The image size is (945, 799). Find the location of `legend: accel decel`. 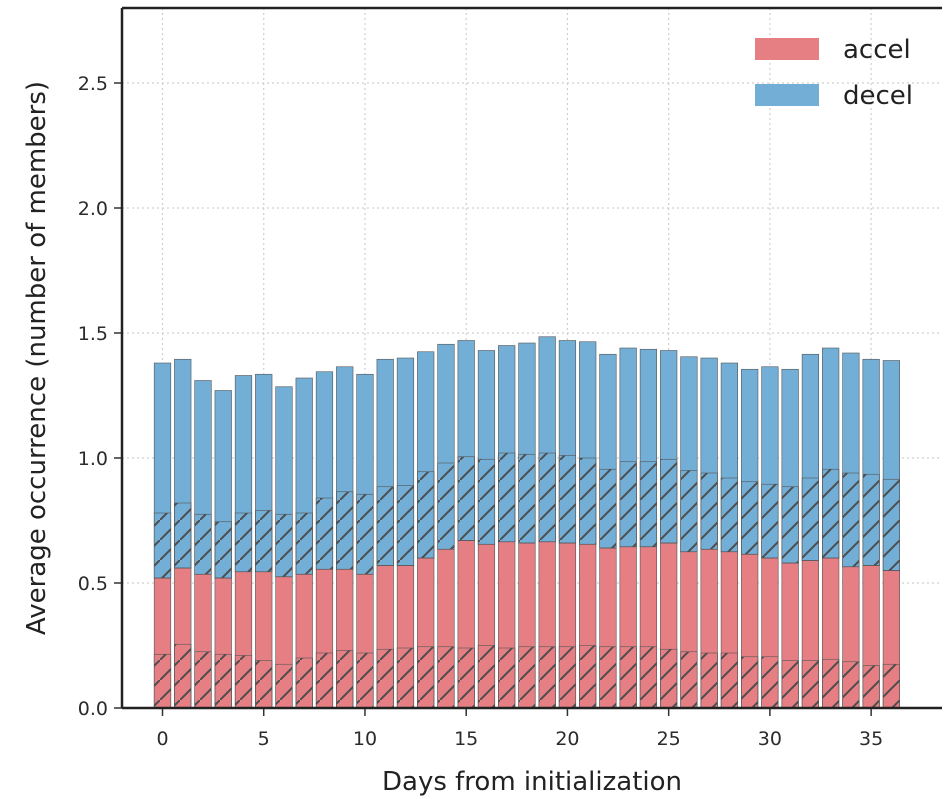

legend: accel decel is located at coordinates (834, 73).